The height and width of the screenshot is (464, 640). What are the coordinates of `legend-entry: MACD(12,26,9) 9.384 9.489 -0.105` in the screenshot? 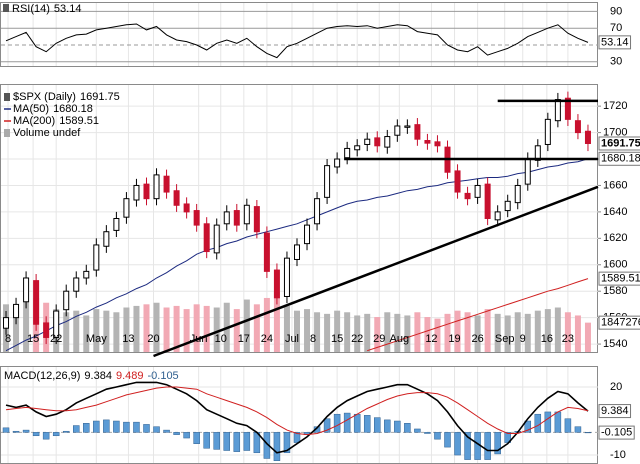 It's located at (91, 376).